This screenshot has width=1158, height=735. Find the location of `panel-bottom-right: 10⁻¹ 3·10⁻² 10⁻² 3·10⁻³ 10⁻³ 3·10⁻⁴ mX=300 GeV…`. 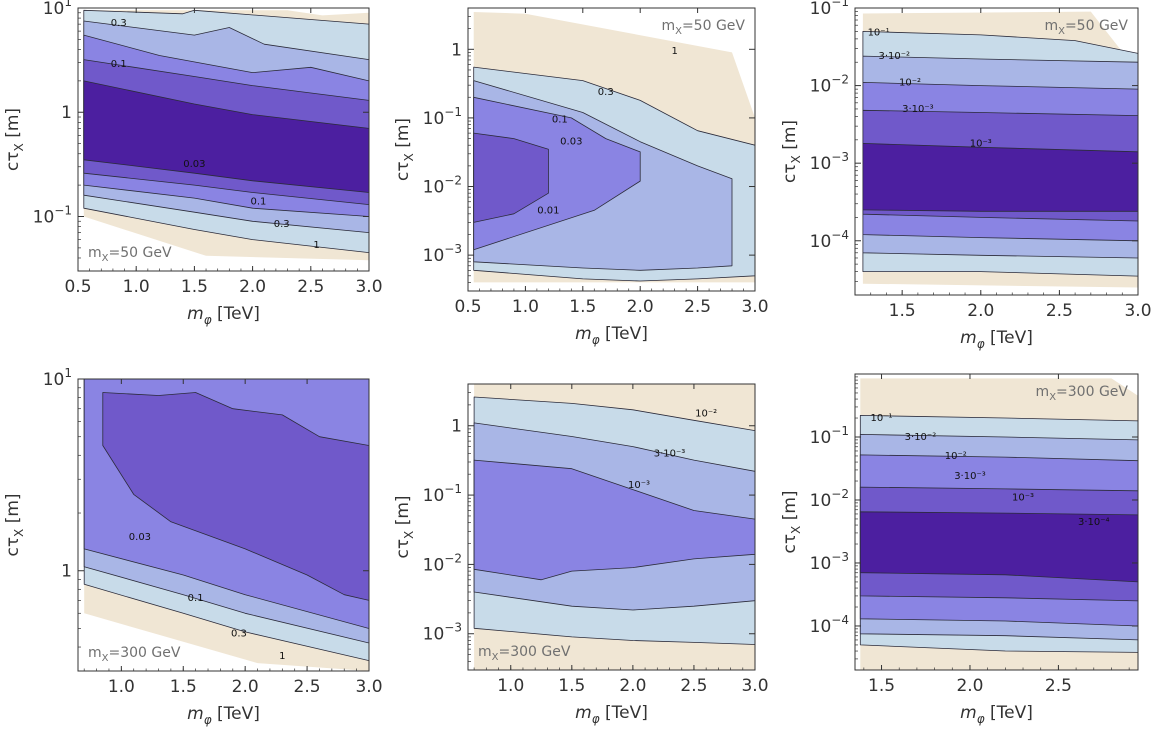

panel-bottom-right: 10⁻¹ 3·10⁻² 10⁻² 3·10⁻³ 10⁻³ 3·10⁻⁴ mX=300 GeV… is located at coordinates (959, 549).